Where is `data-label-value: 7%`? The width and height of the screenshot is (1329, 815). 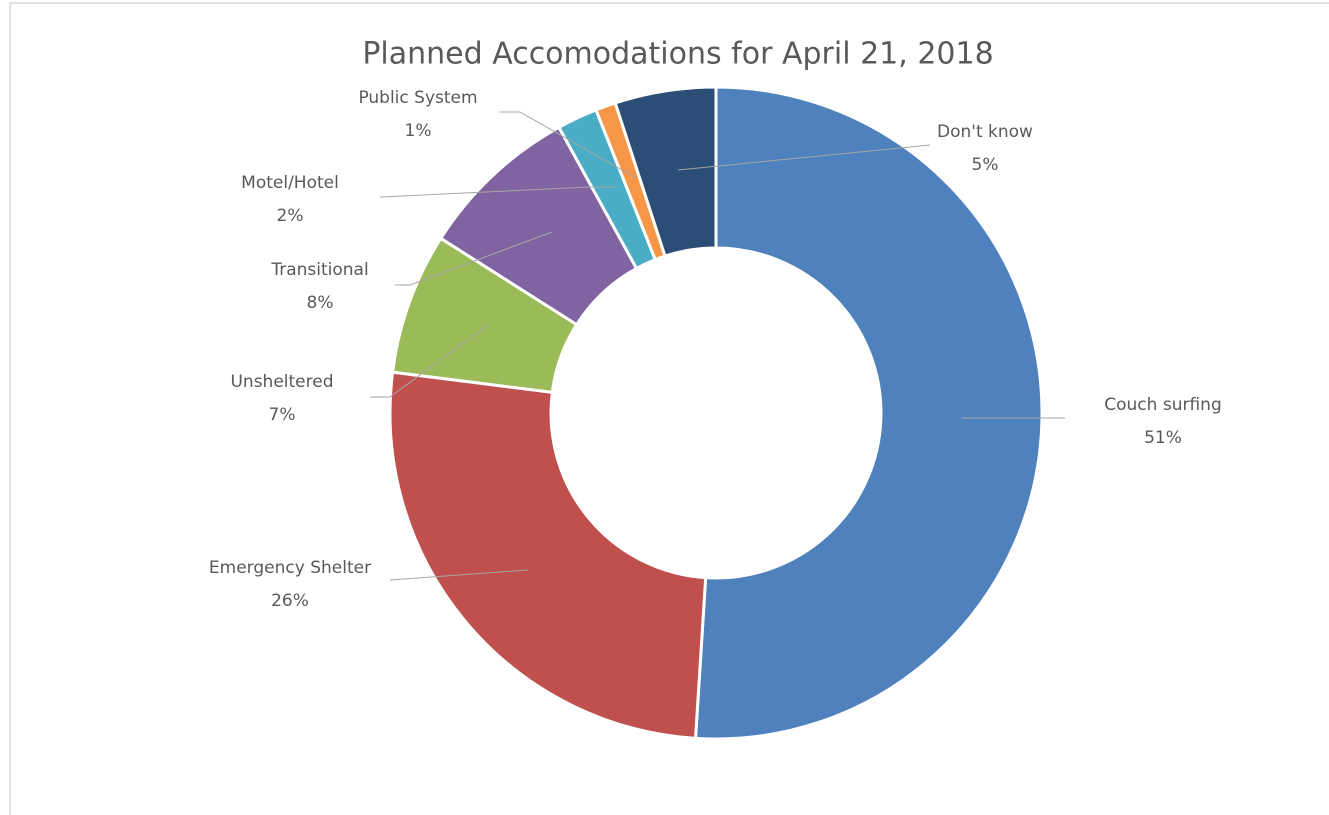
data-label-value: 7% is located at coordinates (282, 415).